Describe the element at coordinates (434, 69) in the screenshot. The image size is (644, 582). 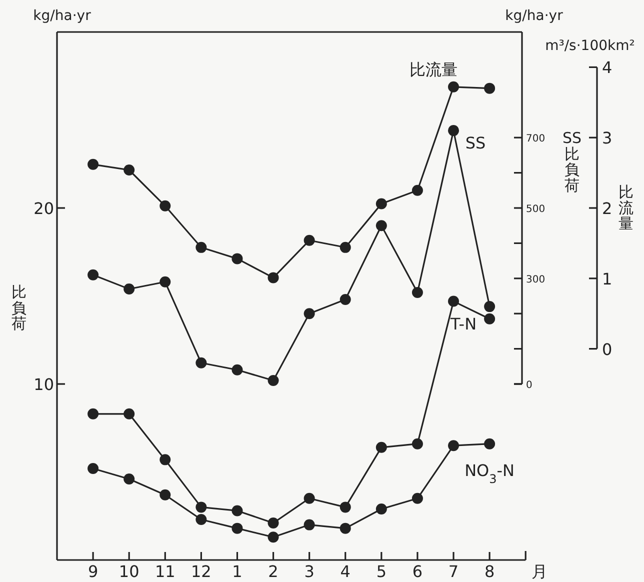
I see `series-label: 比流量` at that location.